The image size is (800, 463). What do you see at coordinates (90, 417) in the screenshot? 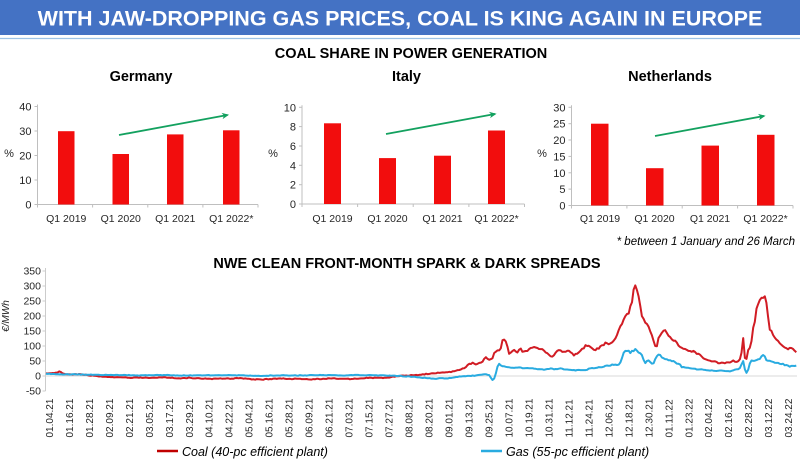
I see `svg-text: 01.28.21` at bounding box center [90, 417].